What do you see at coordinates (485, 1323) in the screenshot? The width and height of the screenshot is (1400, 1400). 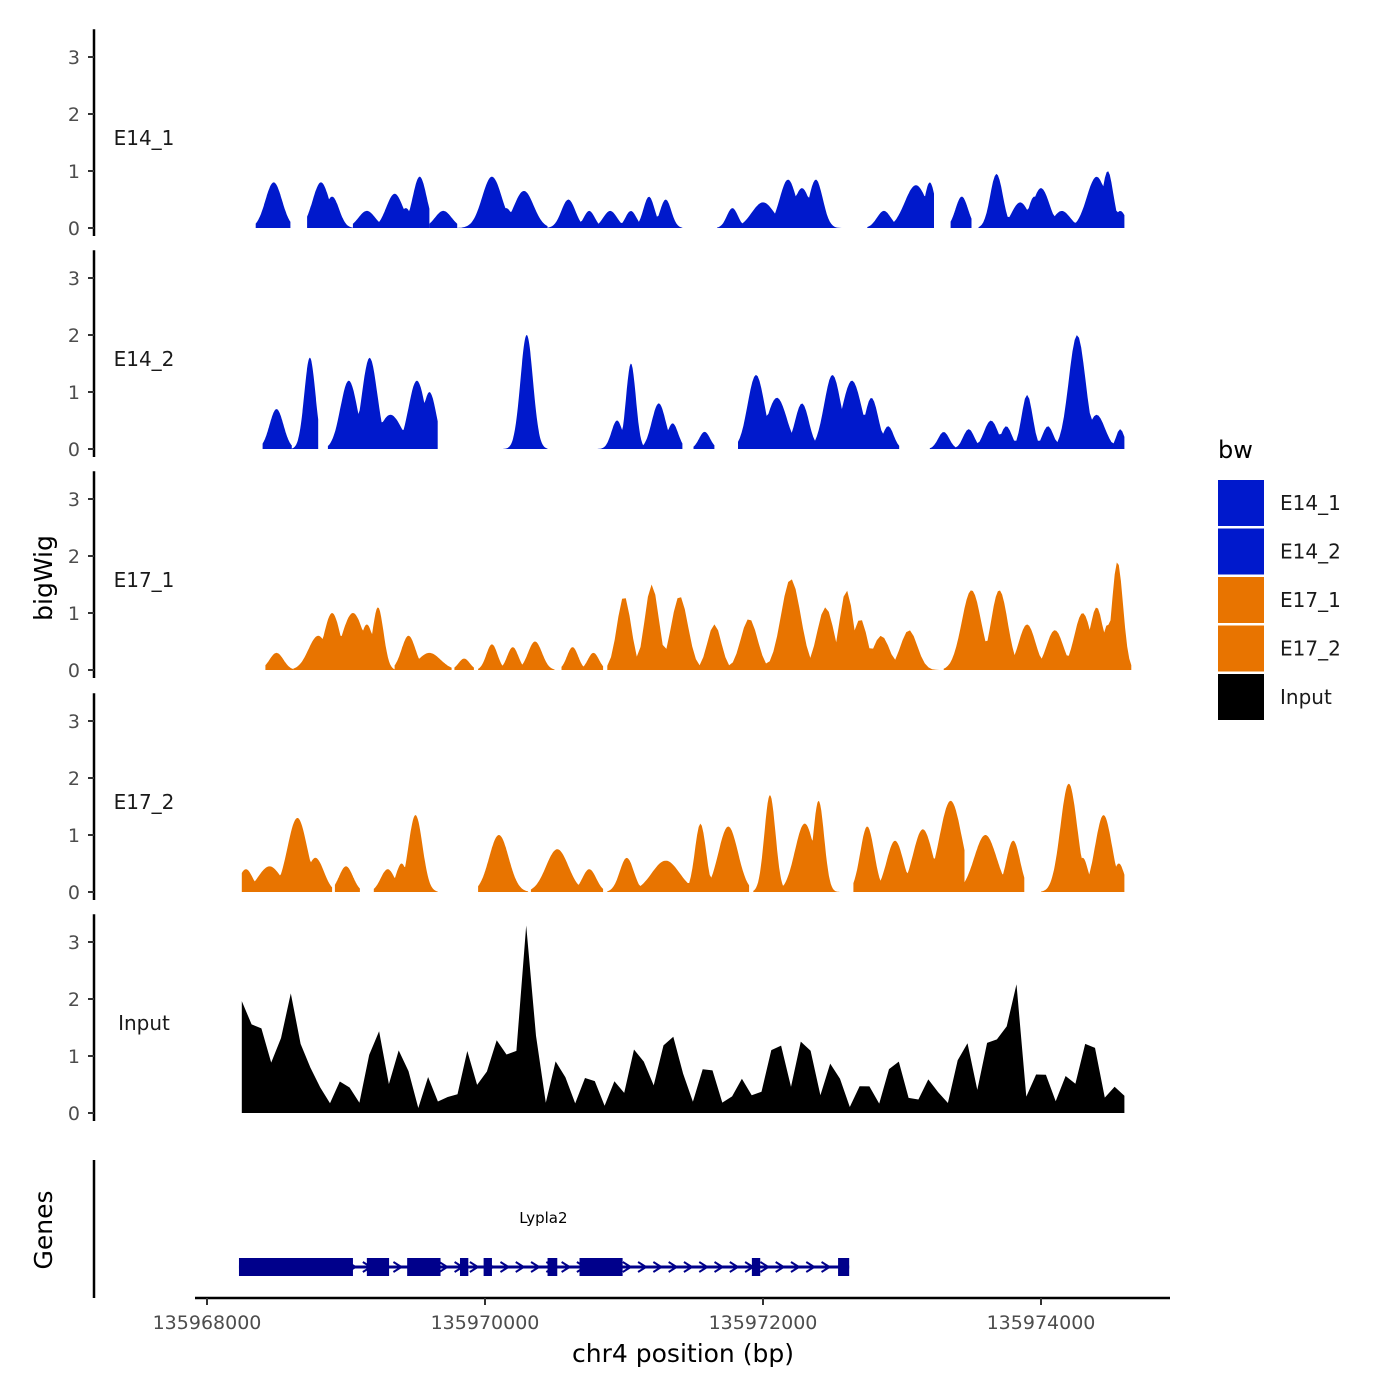 I see `x-tick-label: 135970000` at bounding box center [485, 1323].